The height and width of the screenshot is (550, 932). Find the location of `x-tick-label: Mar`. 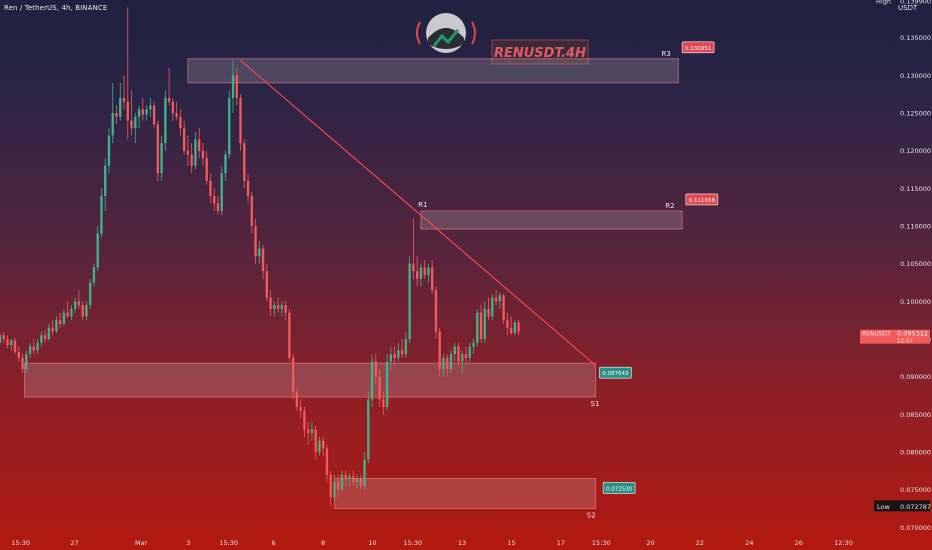

x-tick-label: Mar is located at coordinates (141, 543).